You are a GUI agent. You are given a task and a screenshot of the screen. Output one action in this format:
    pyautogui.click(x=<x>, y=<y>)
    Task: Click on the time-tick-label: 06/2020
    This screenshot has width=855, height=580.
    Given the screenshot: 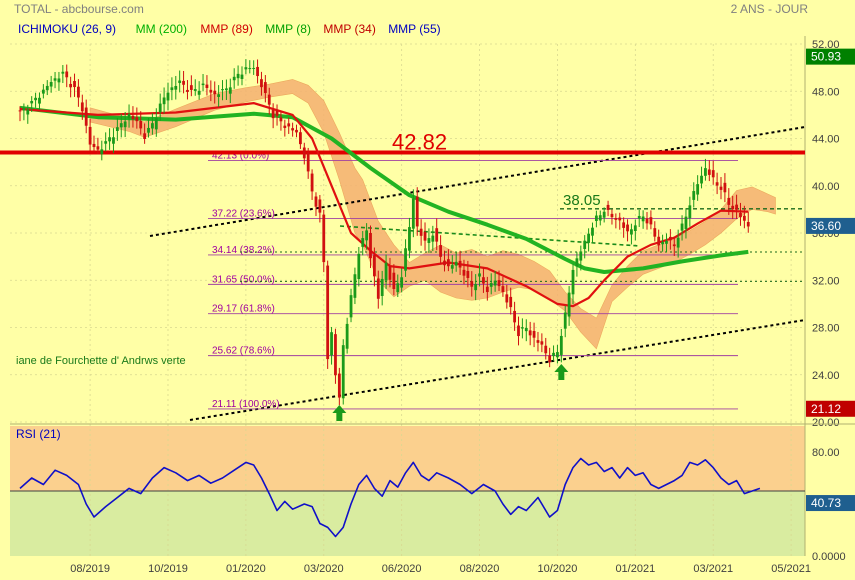 What is the action you would take?
    pyautogui.click(x=402, y=569)
    